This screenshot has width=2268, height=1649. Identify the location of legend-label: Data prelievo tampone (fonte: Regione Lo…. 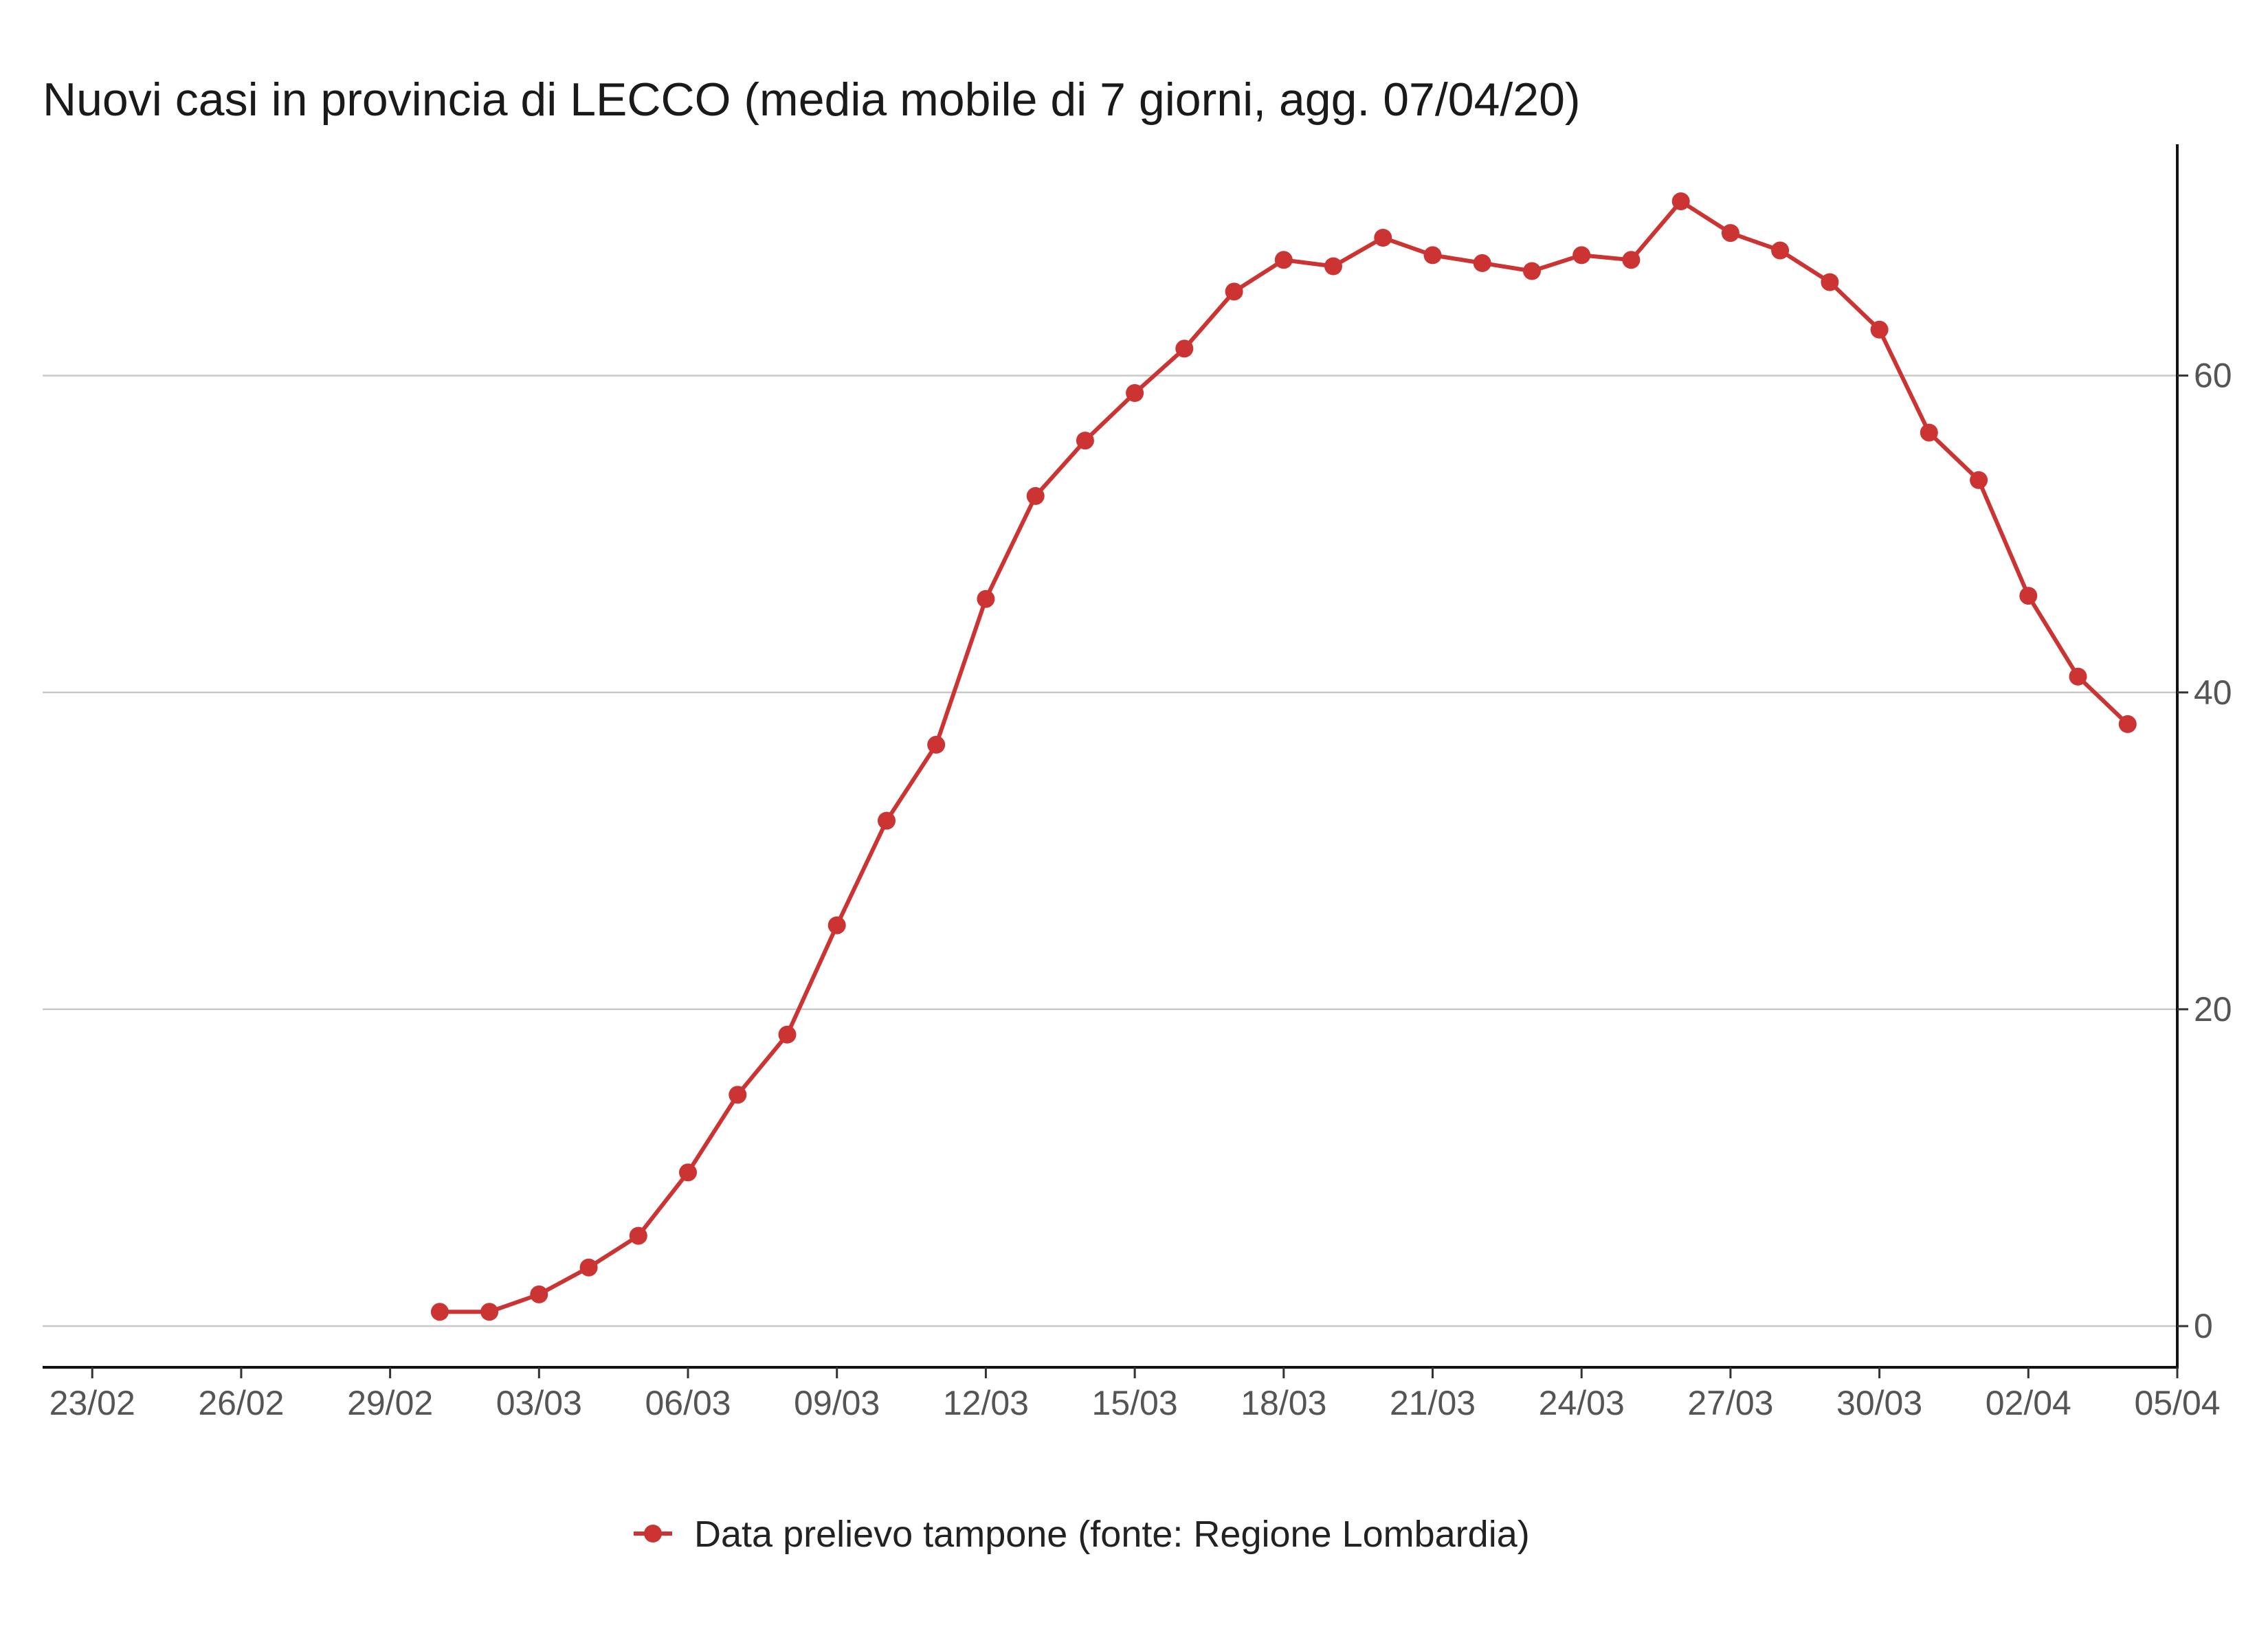
(1112, 1534).